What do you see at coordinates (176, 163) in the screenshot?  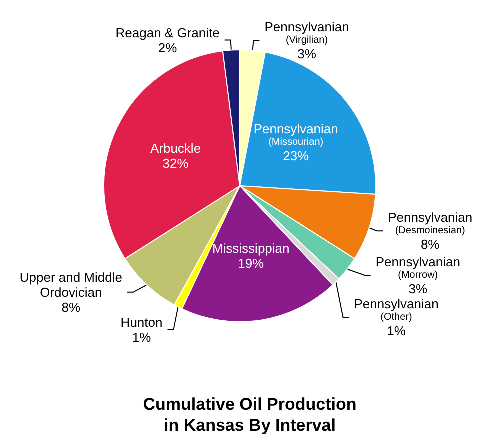 I see `data-label: 32%` at bounding box center [176, 163].